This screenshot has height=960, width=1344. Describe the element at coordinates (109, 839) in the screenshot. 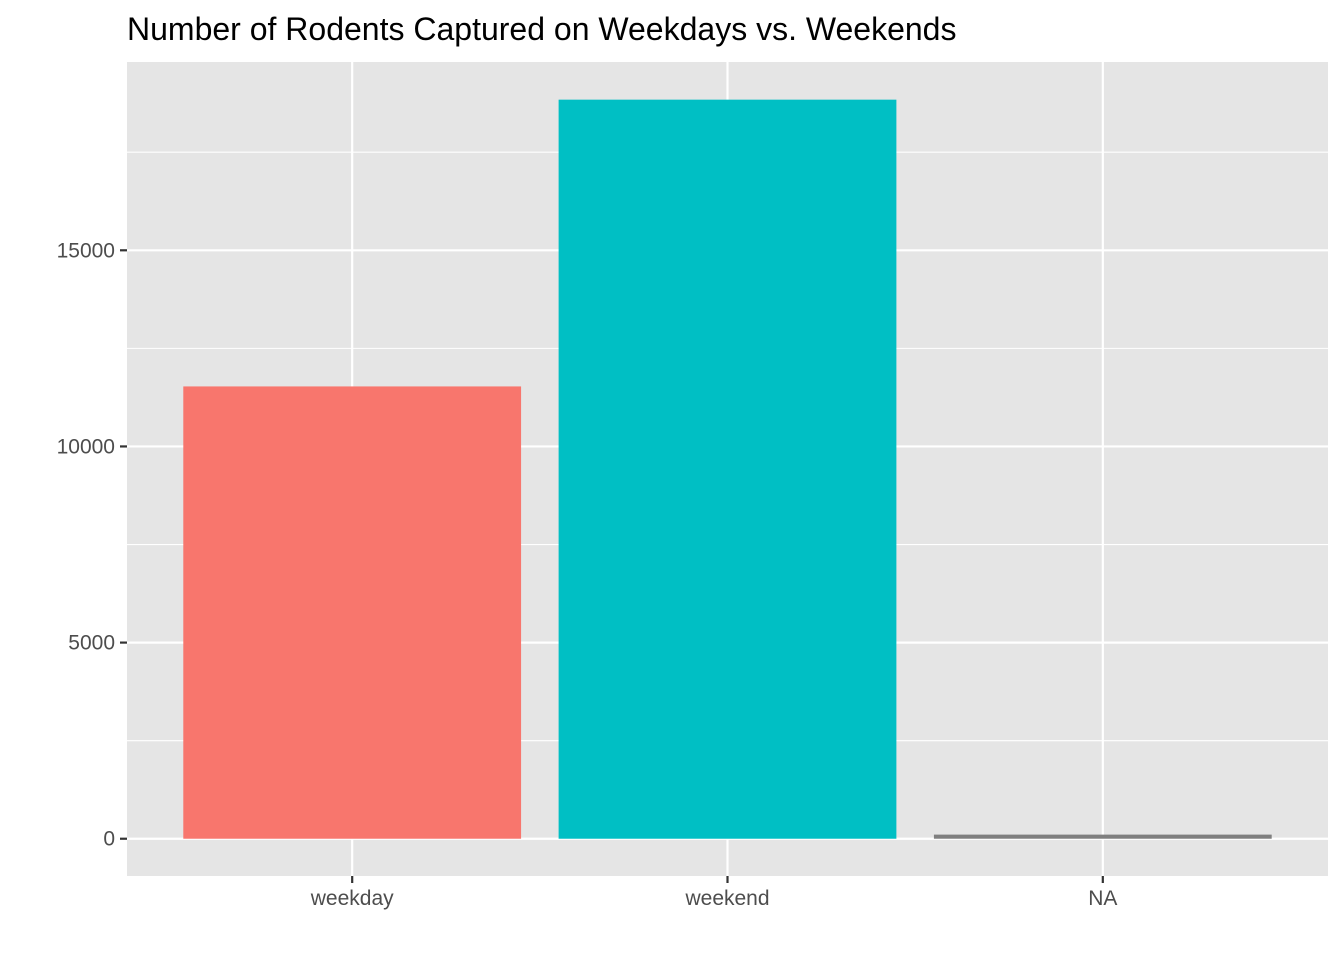

I see `y-tick-label: 0` at that location.